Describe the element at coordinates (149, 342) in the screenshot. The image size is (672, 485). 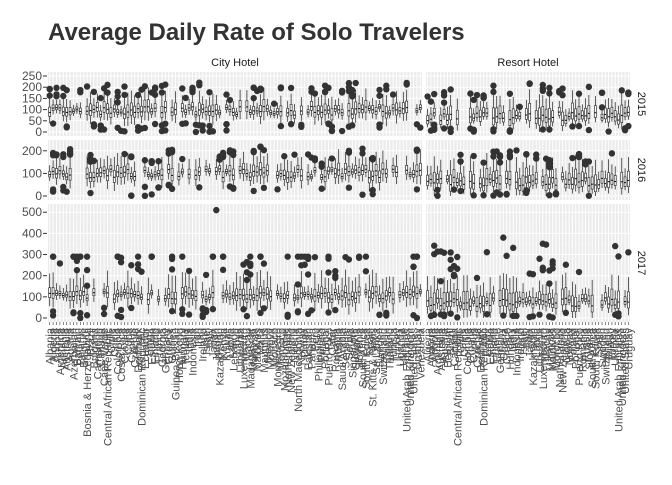
I see `x-tick-label: Egypt` at that location.